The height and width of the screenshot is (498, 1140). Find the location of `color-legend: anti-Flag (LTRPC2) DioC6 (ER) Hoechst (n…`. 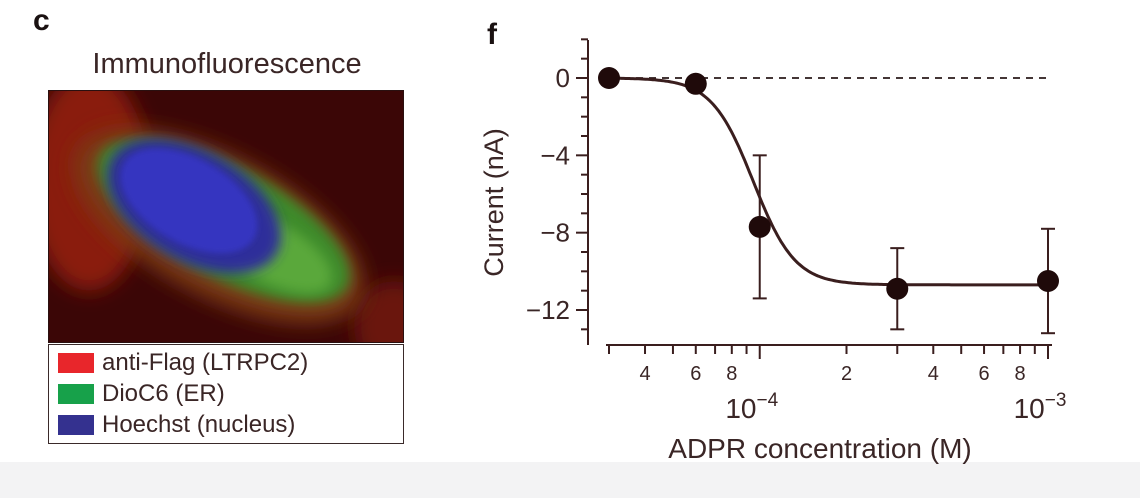

color-legend: anti-Flag (LTRPC2) DioC6 (ER) Hoechst (n… is located at coordinates (226, 394).